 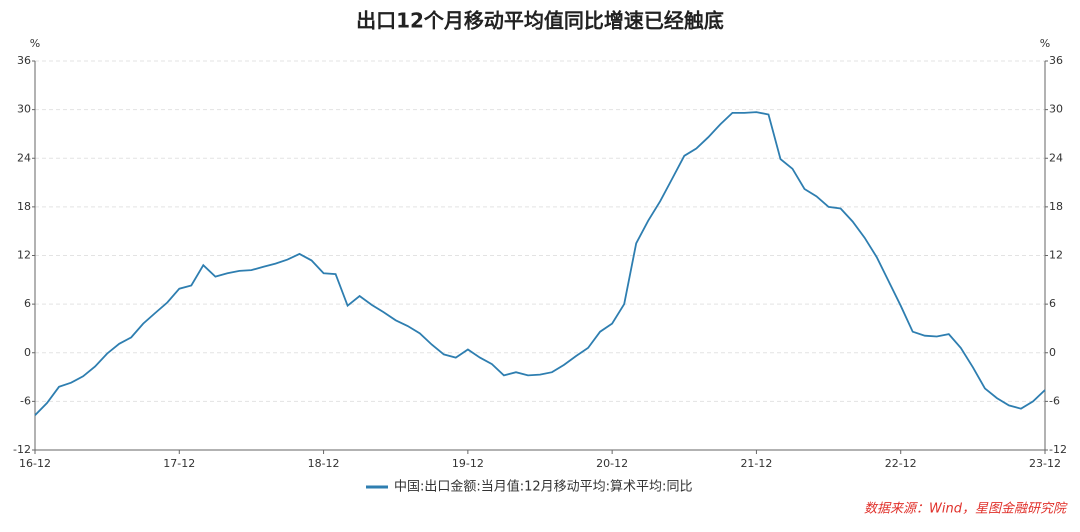 I want to click on y2-unit: %, so click(x=1045, y=43).